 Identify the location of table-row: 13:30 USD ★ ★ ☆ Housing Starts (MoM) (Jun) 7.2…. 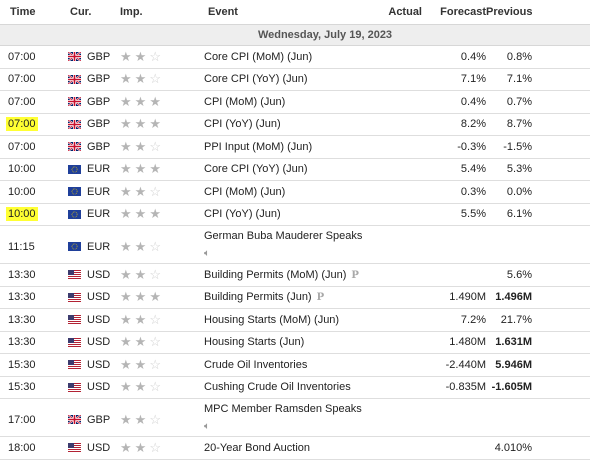
(295, 320).